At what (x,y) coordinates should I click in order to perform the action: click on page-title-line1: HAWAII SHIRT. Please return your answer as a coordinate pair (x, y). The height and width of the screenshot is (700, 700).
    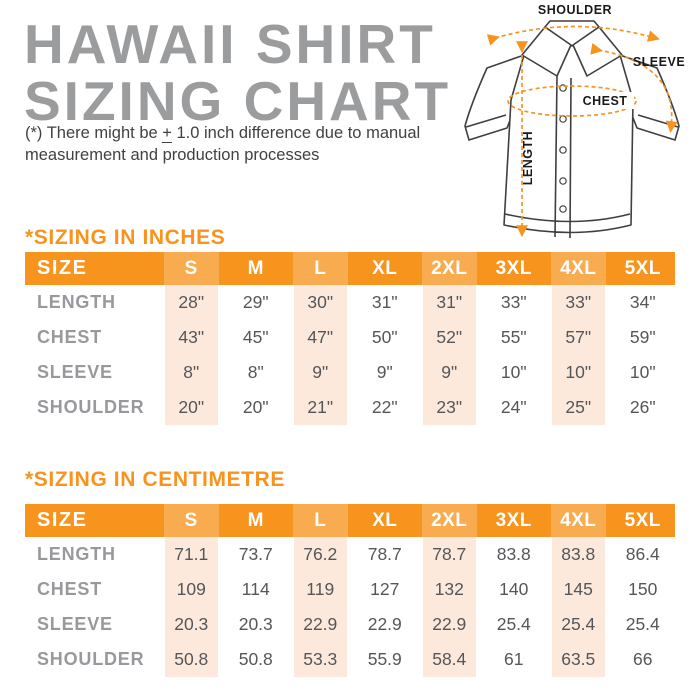
    Looking at the image, I should click on (230, 44).